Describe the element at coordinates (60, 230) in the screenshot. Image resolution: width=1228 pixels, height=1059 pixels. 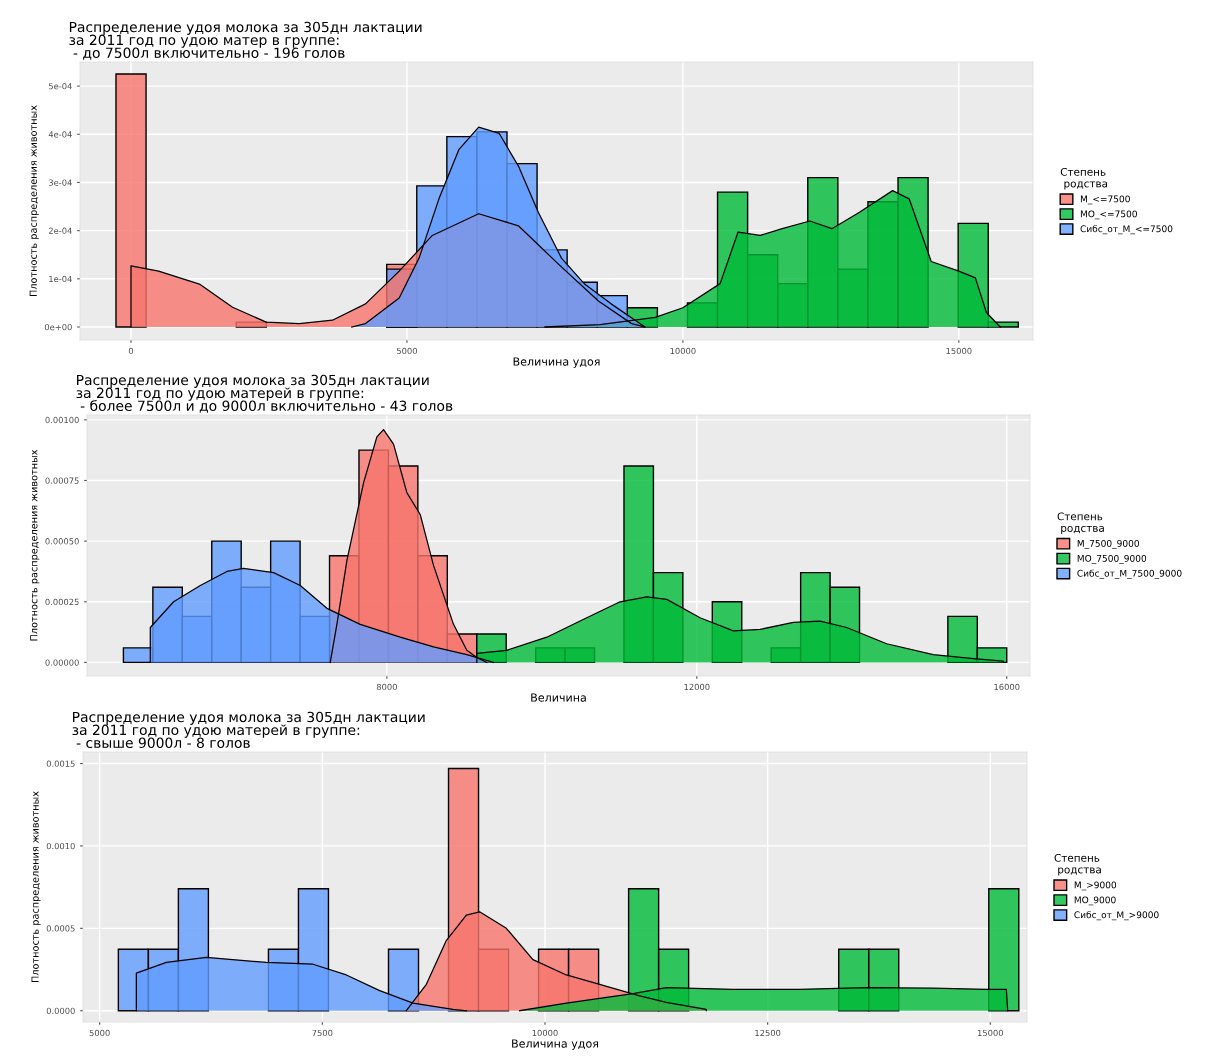
I see `y-tick-label: 2e-04` at that location.